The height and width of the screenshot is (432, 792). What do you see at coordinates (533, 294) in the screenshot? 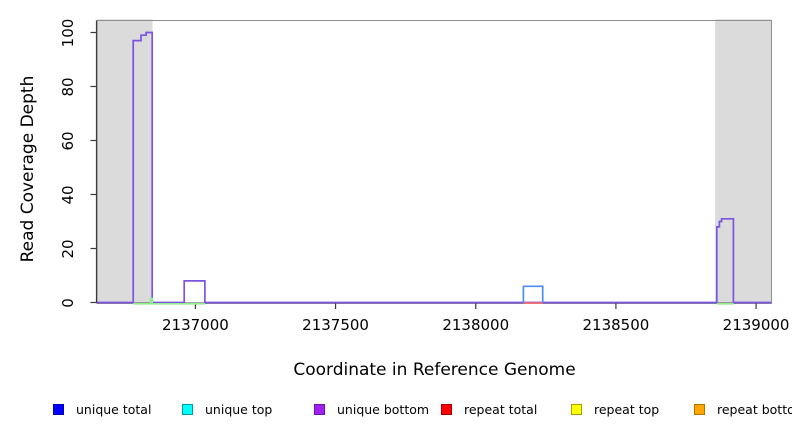
I see `series-mid-peak-blue-line` at bounding box center [533, 294].